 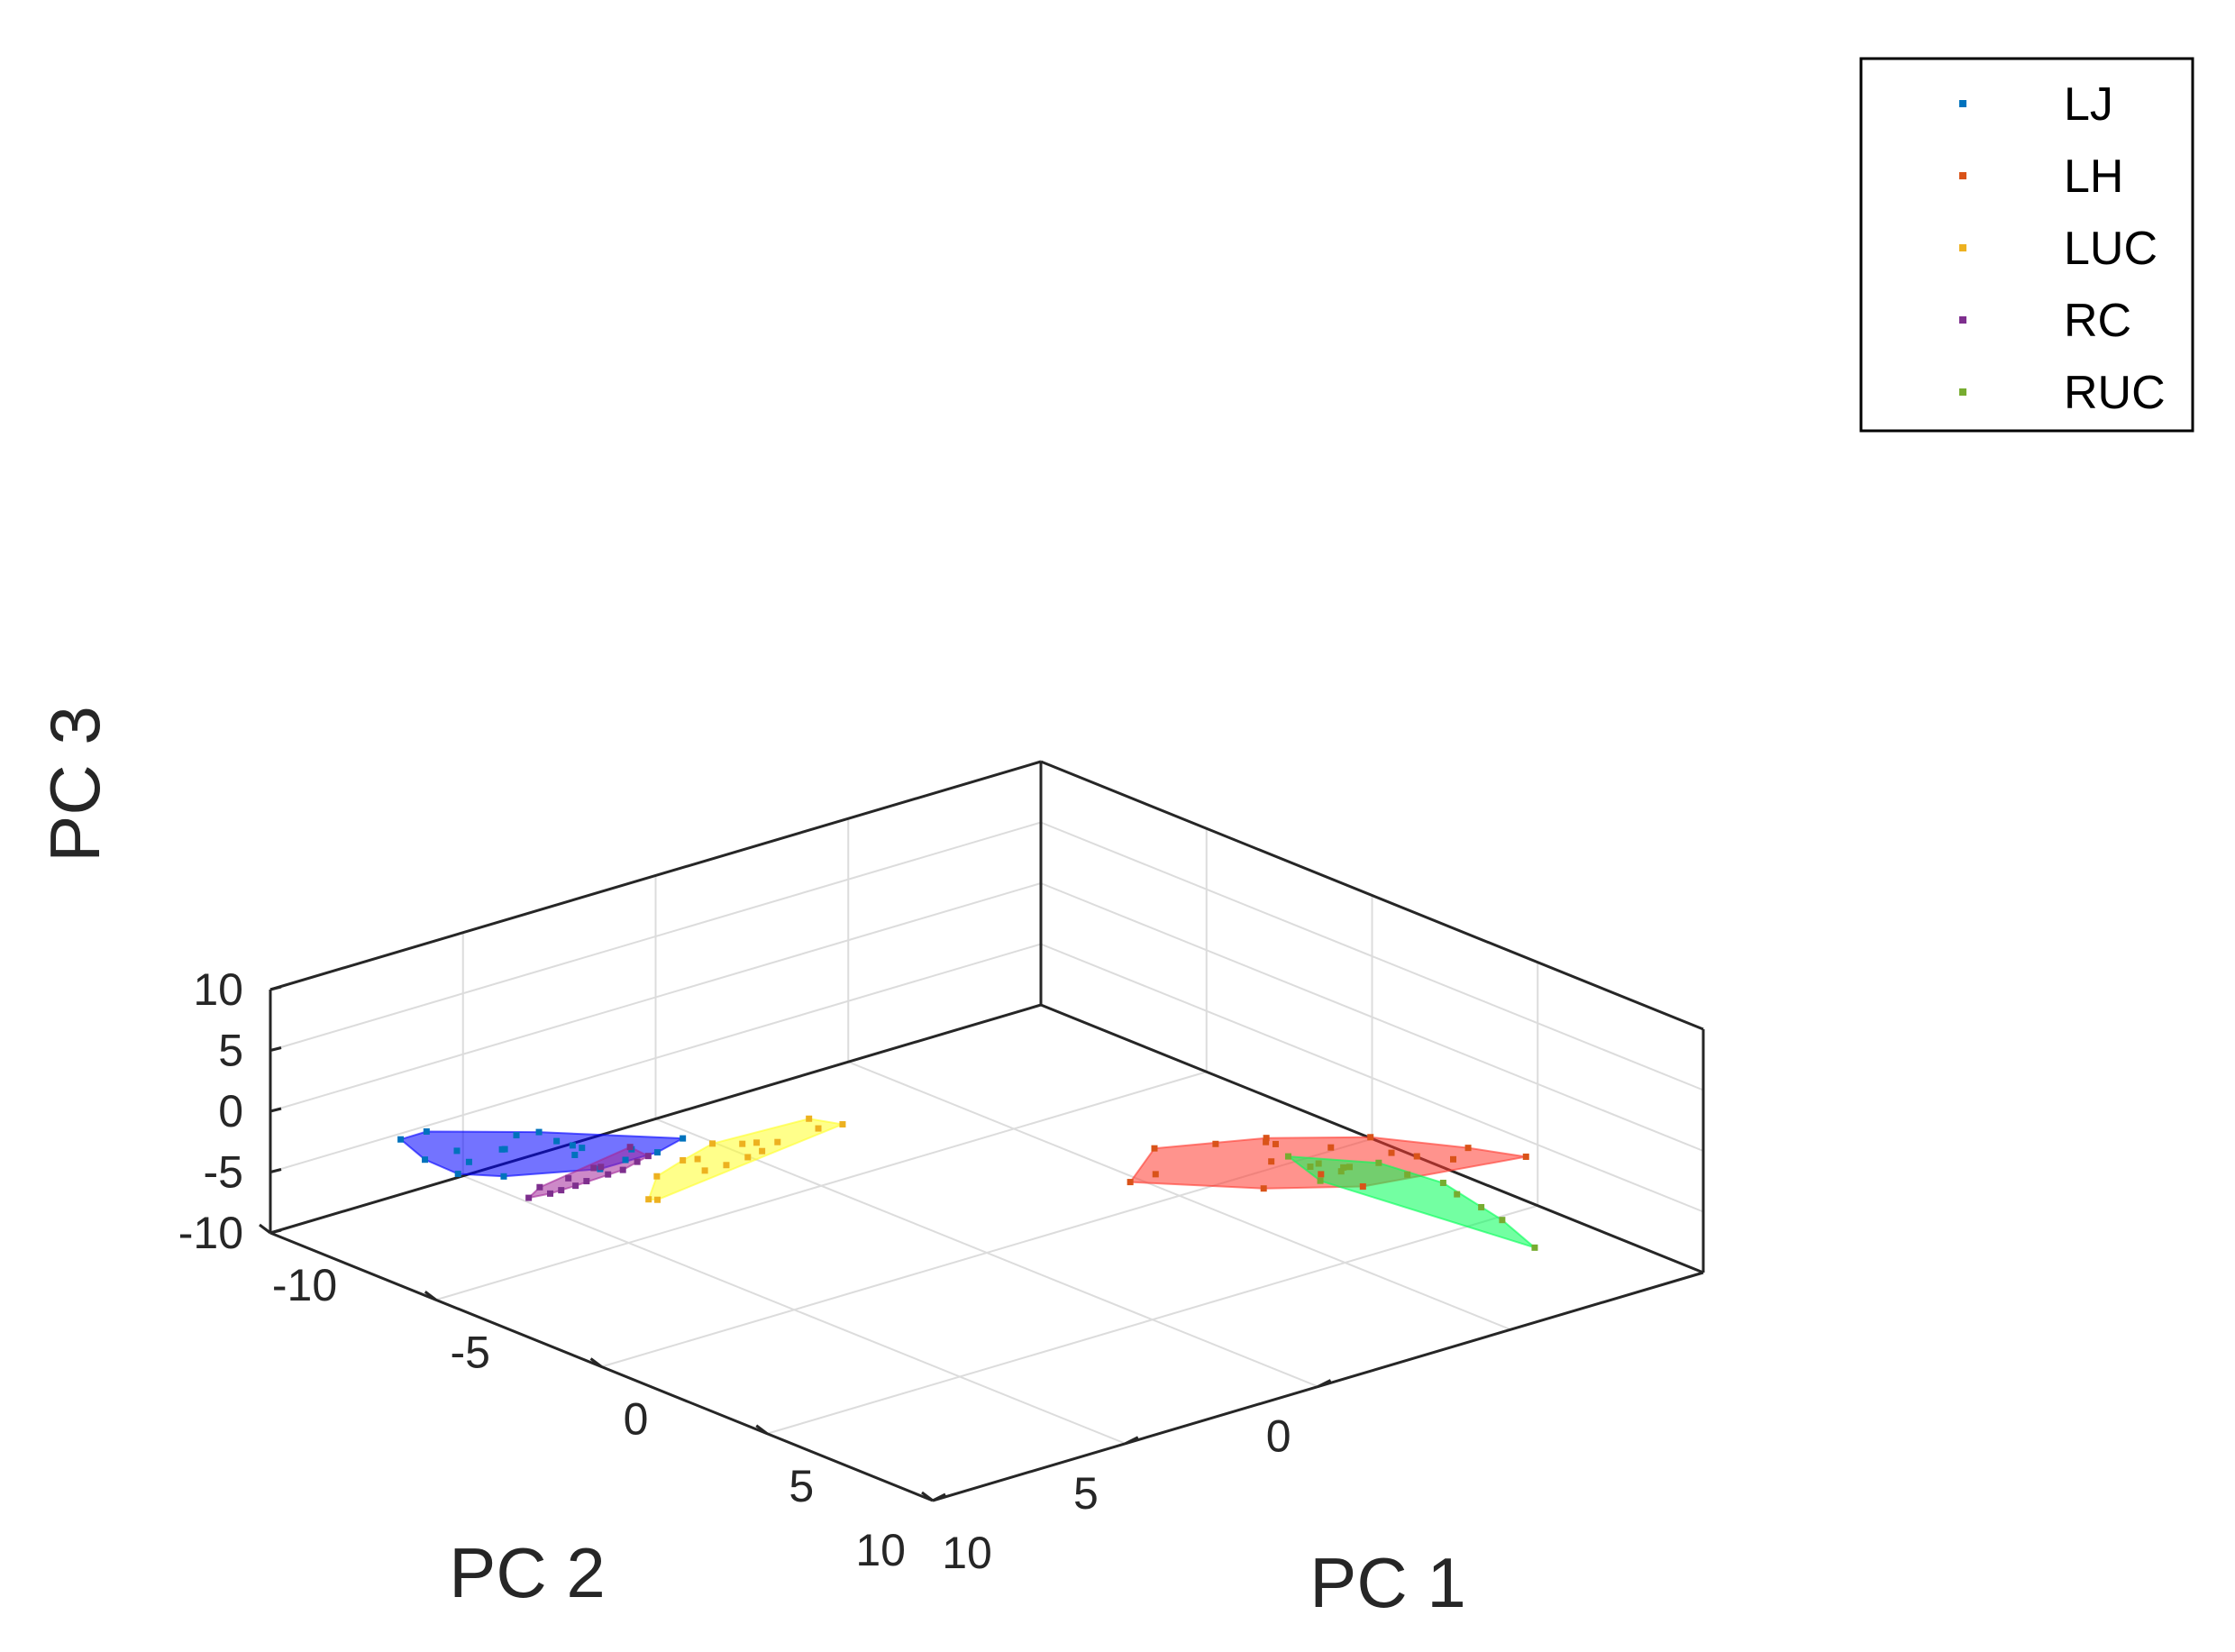 I want to click on z-tick-label: 0, so click(x=231, y=1111).